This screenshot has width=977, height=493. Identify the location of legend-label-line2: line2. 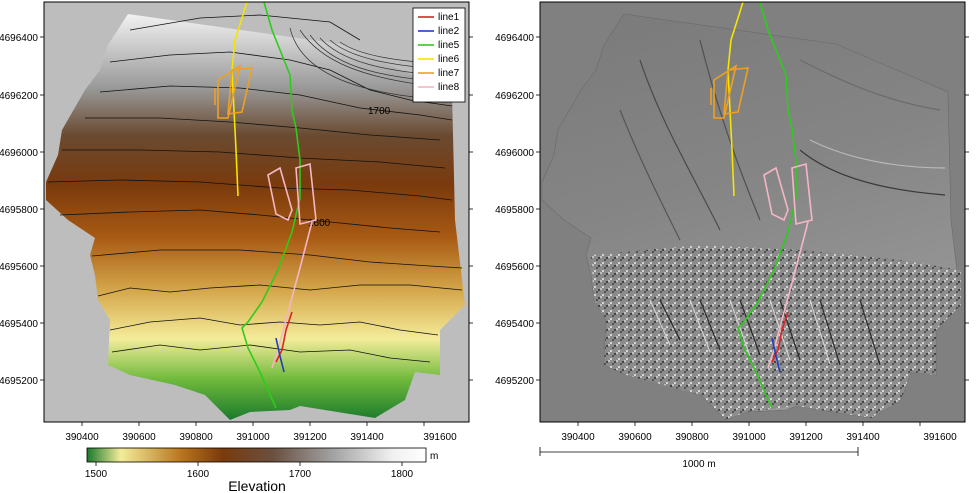
(449, 31).